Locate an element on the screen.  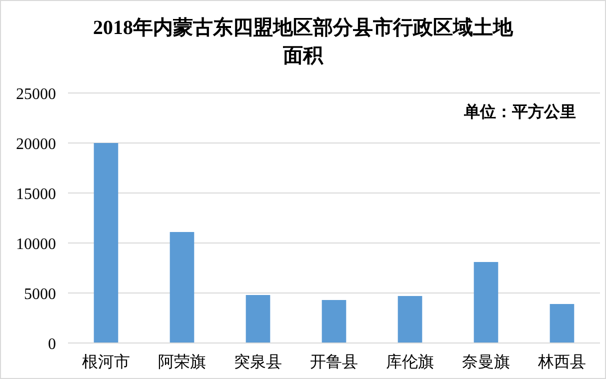
y-tick-label: 25000 is located at coordinates (36, 94).